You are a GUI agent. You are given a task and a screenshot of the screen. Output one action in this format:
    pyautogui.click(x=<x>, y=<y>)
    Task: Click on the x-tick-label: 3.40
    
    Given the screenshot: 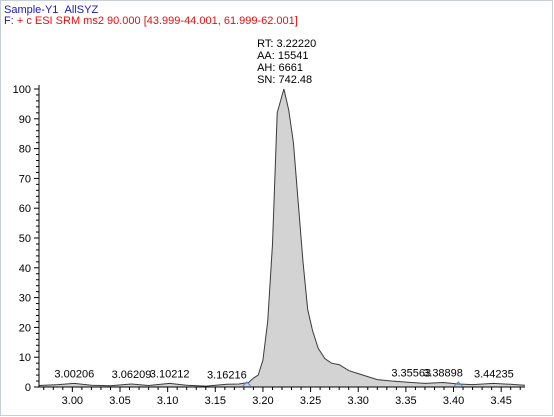 What is the action you would take?
    pyautogui.click(x=453, y=401)
    